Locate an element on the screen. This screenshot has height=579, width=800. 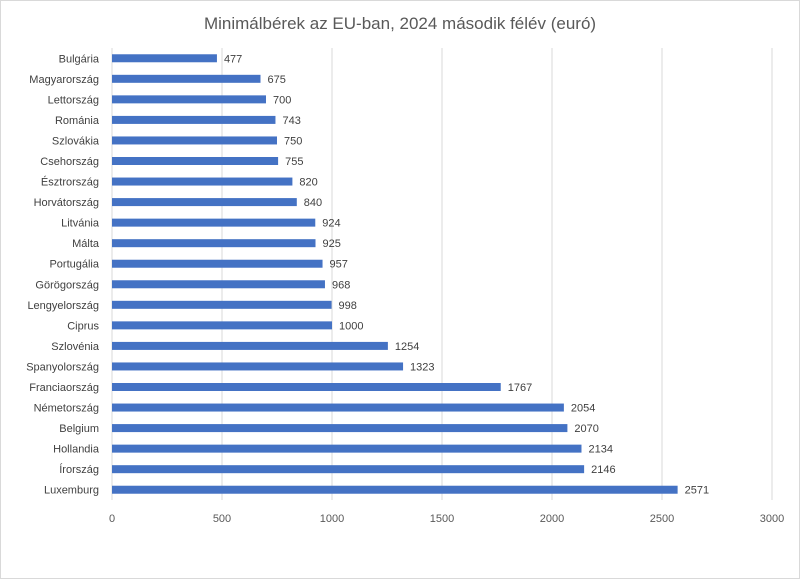
data-label: 924 is located at coordinates (331, 224).